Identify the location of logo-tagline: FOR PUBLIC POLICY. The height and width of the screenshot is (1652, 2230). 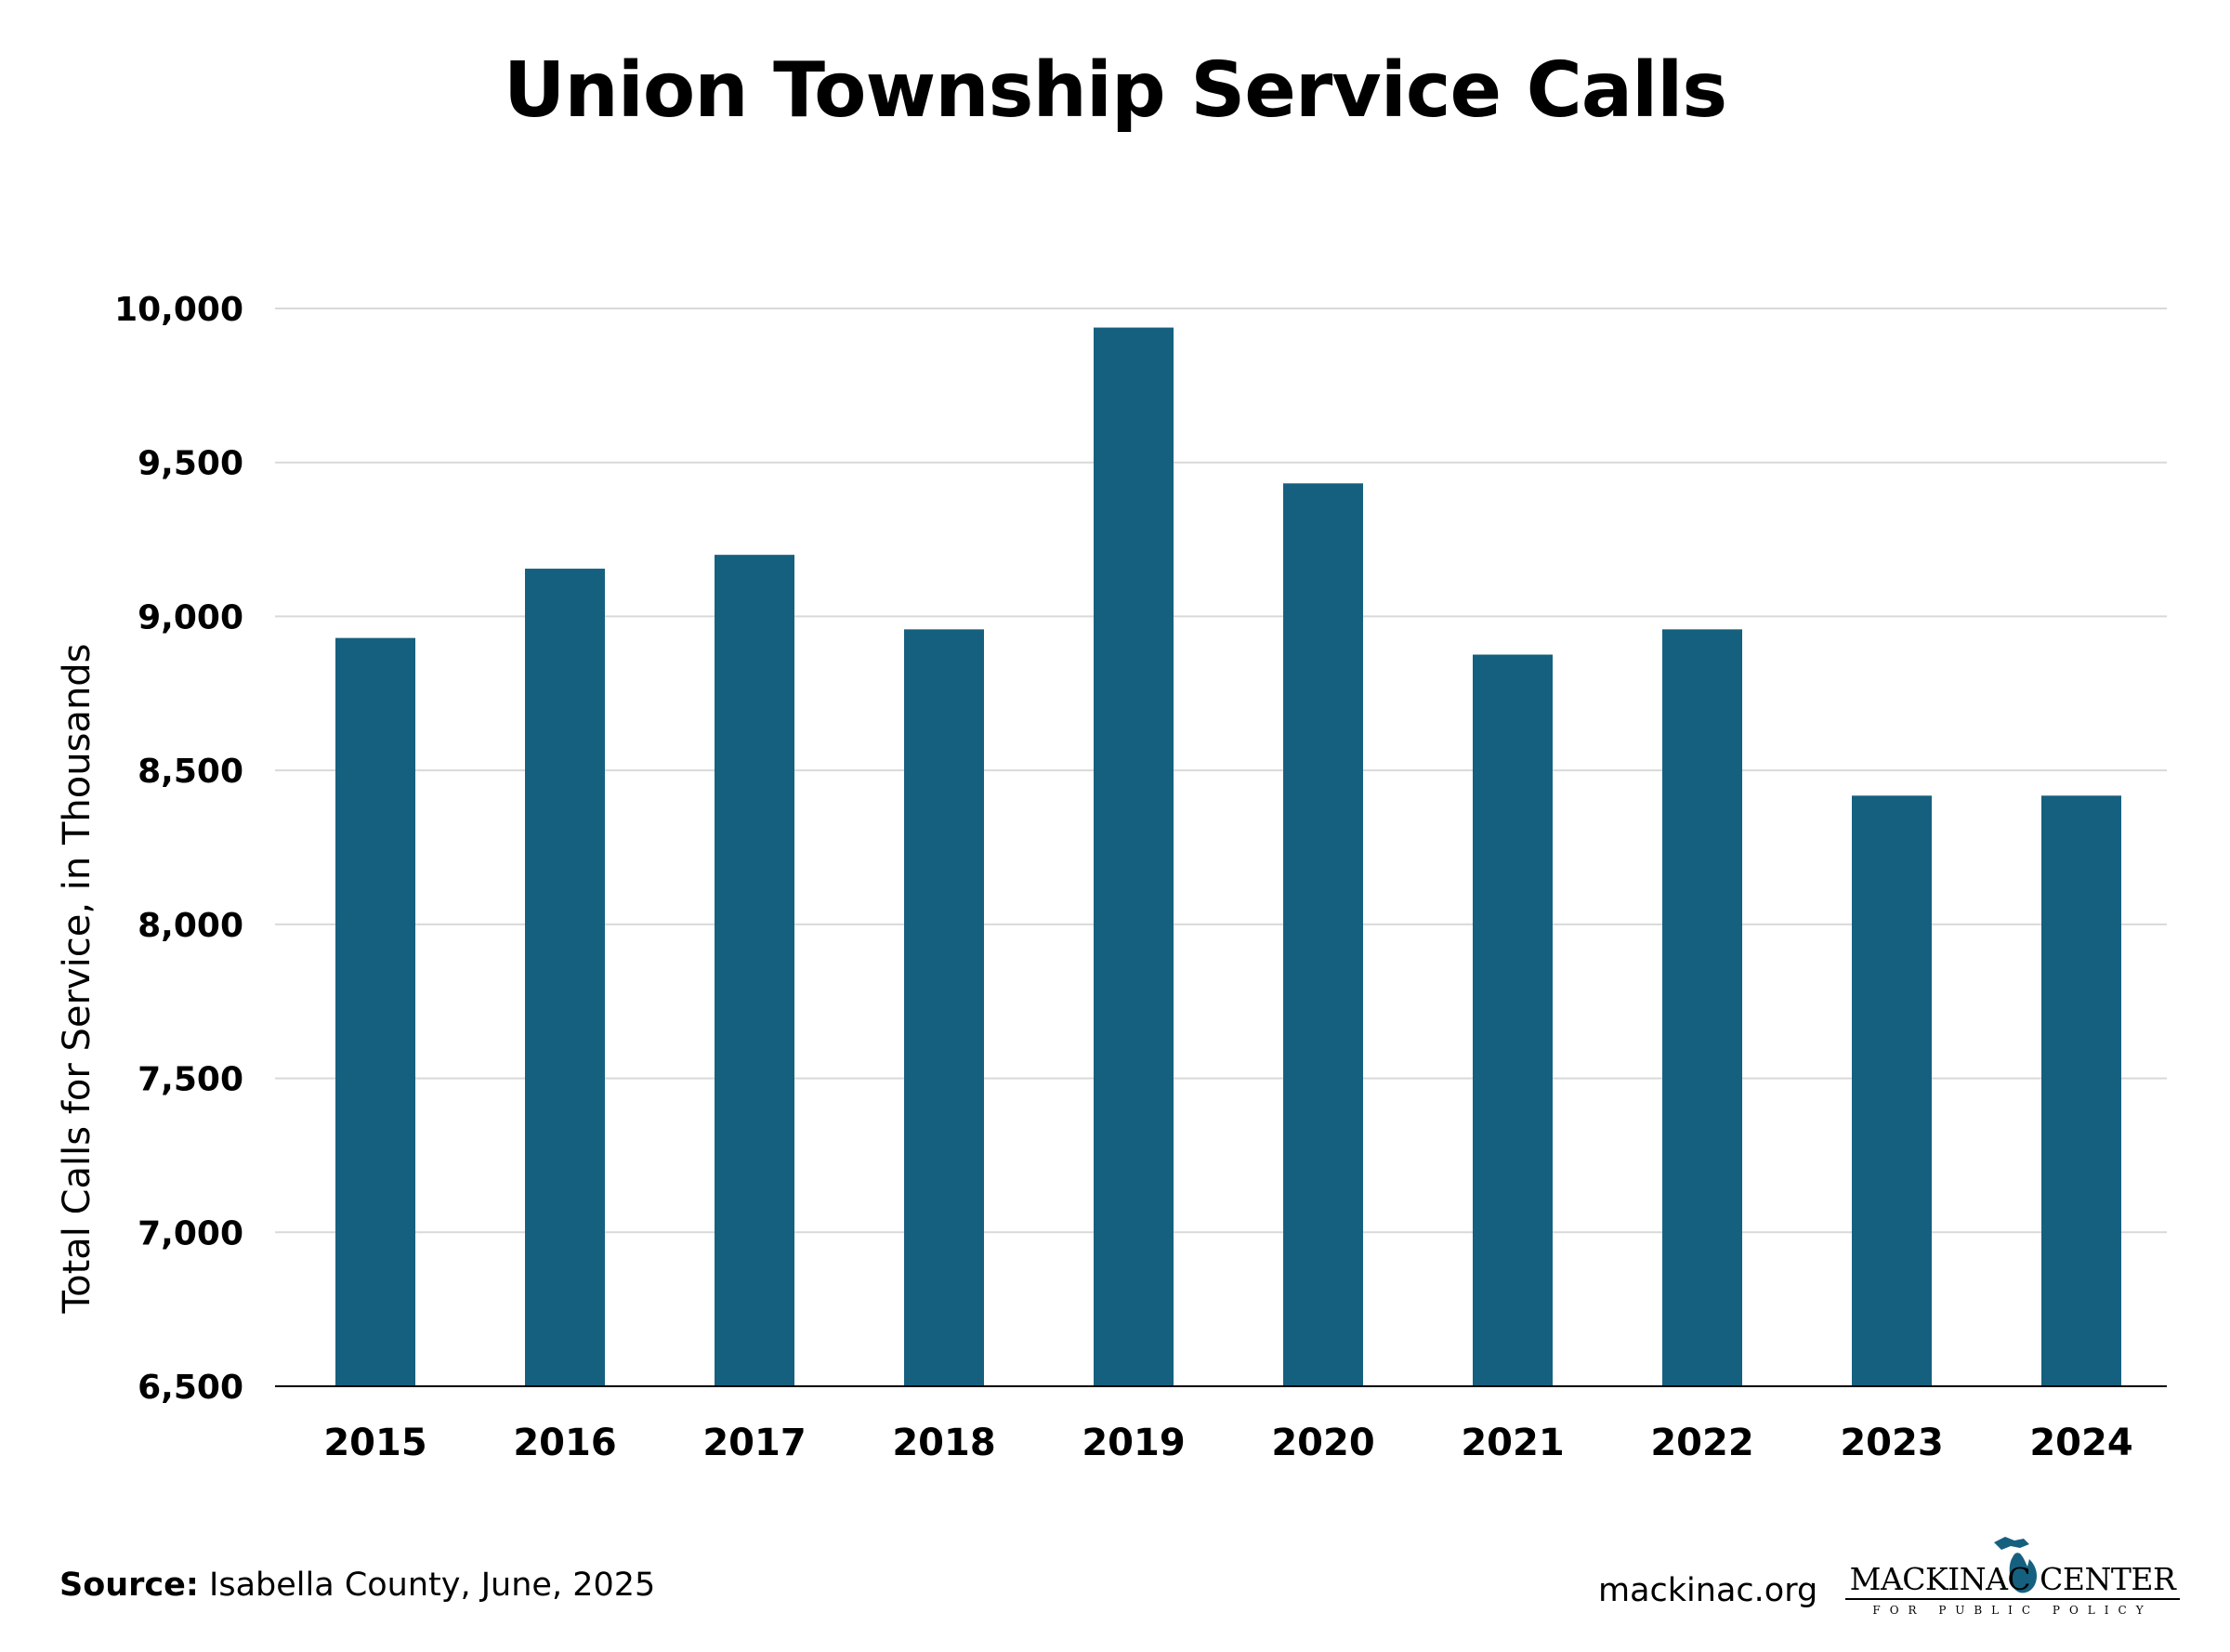
(2013, 1610).